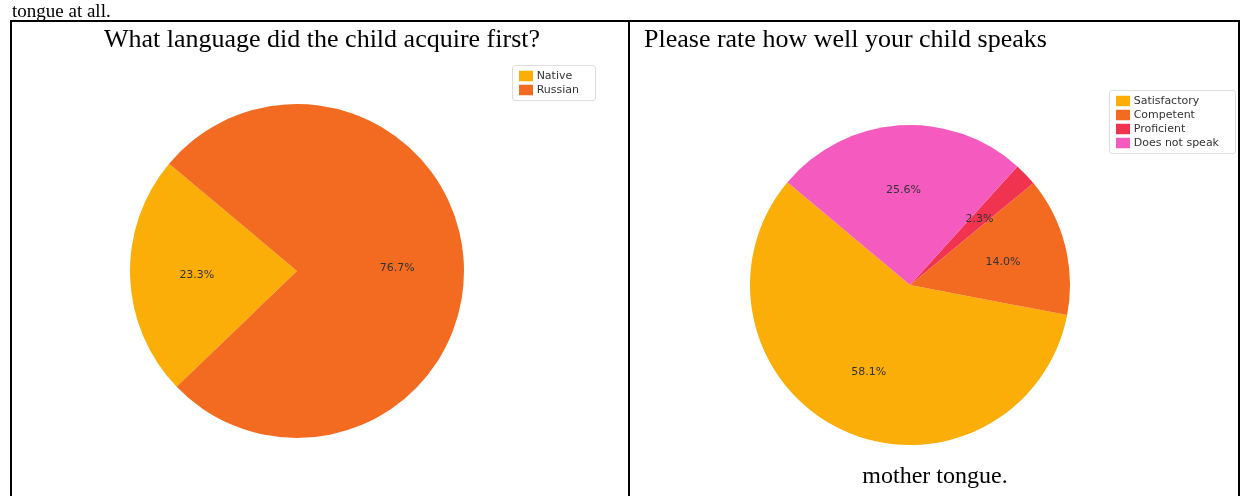  What do you see at coordinates (197, 274) in the screenshot?
I see `data-label: 23.3%` at bounding box center [197, 274].